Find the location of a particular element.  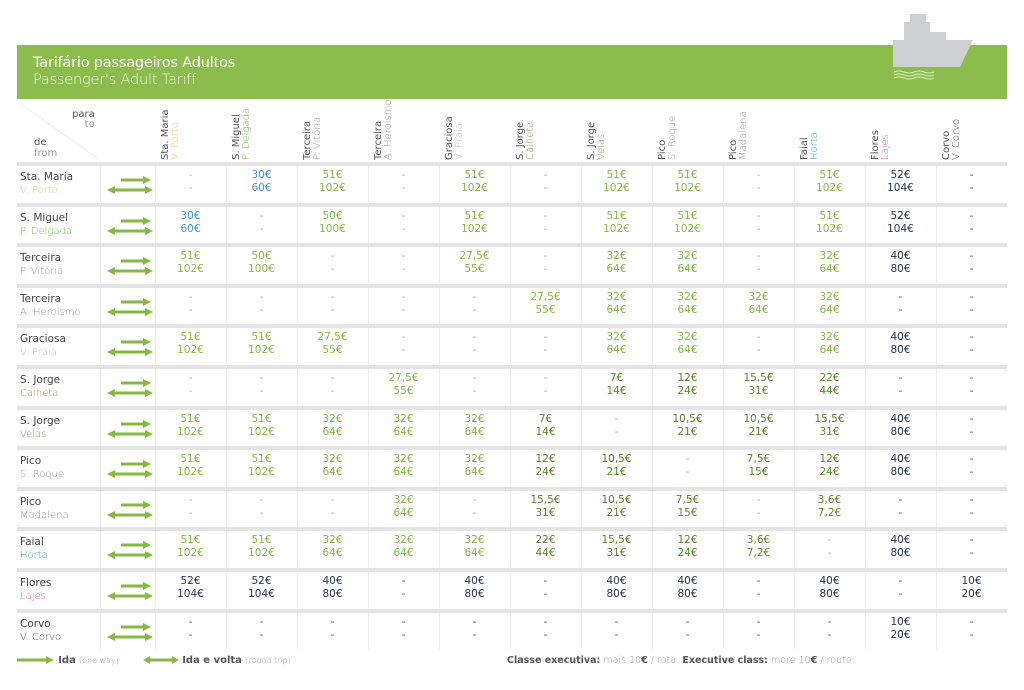

one-way-fare: 51€ is located at coordinates (261, 418).